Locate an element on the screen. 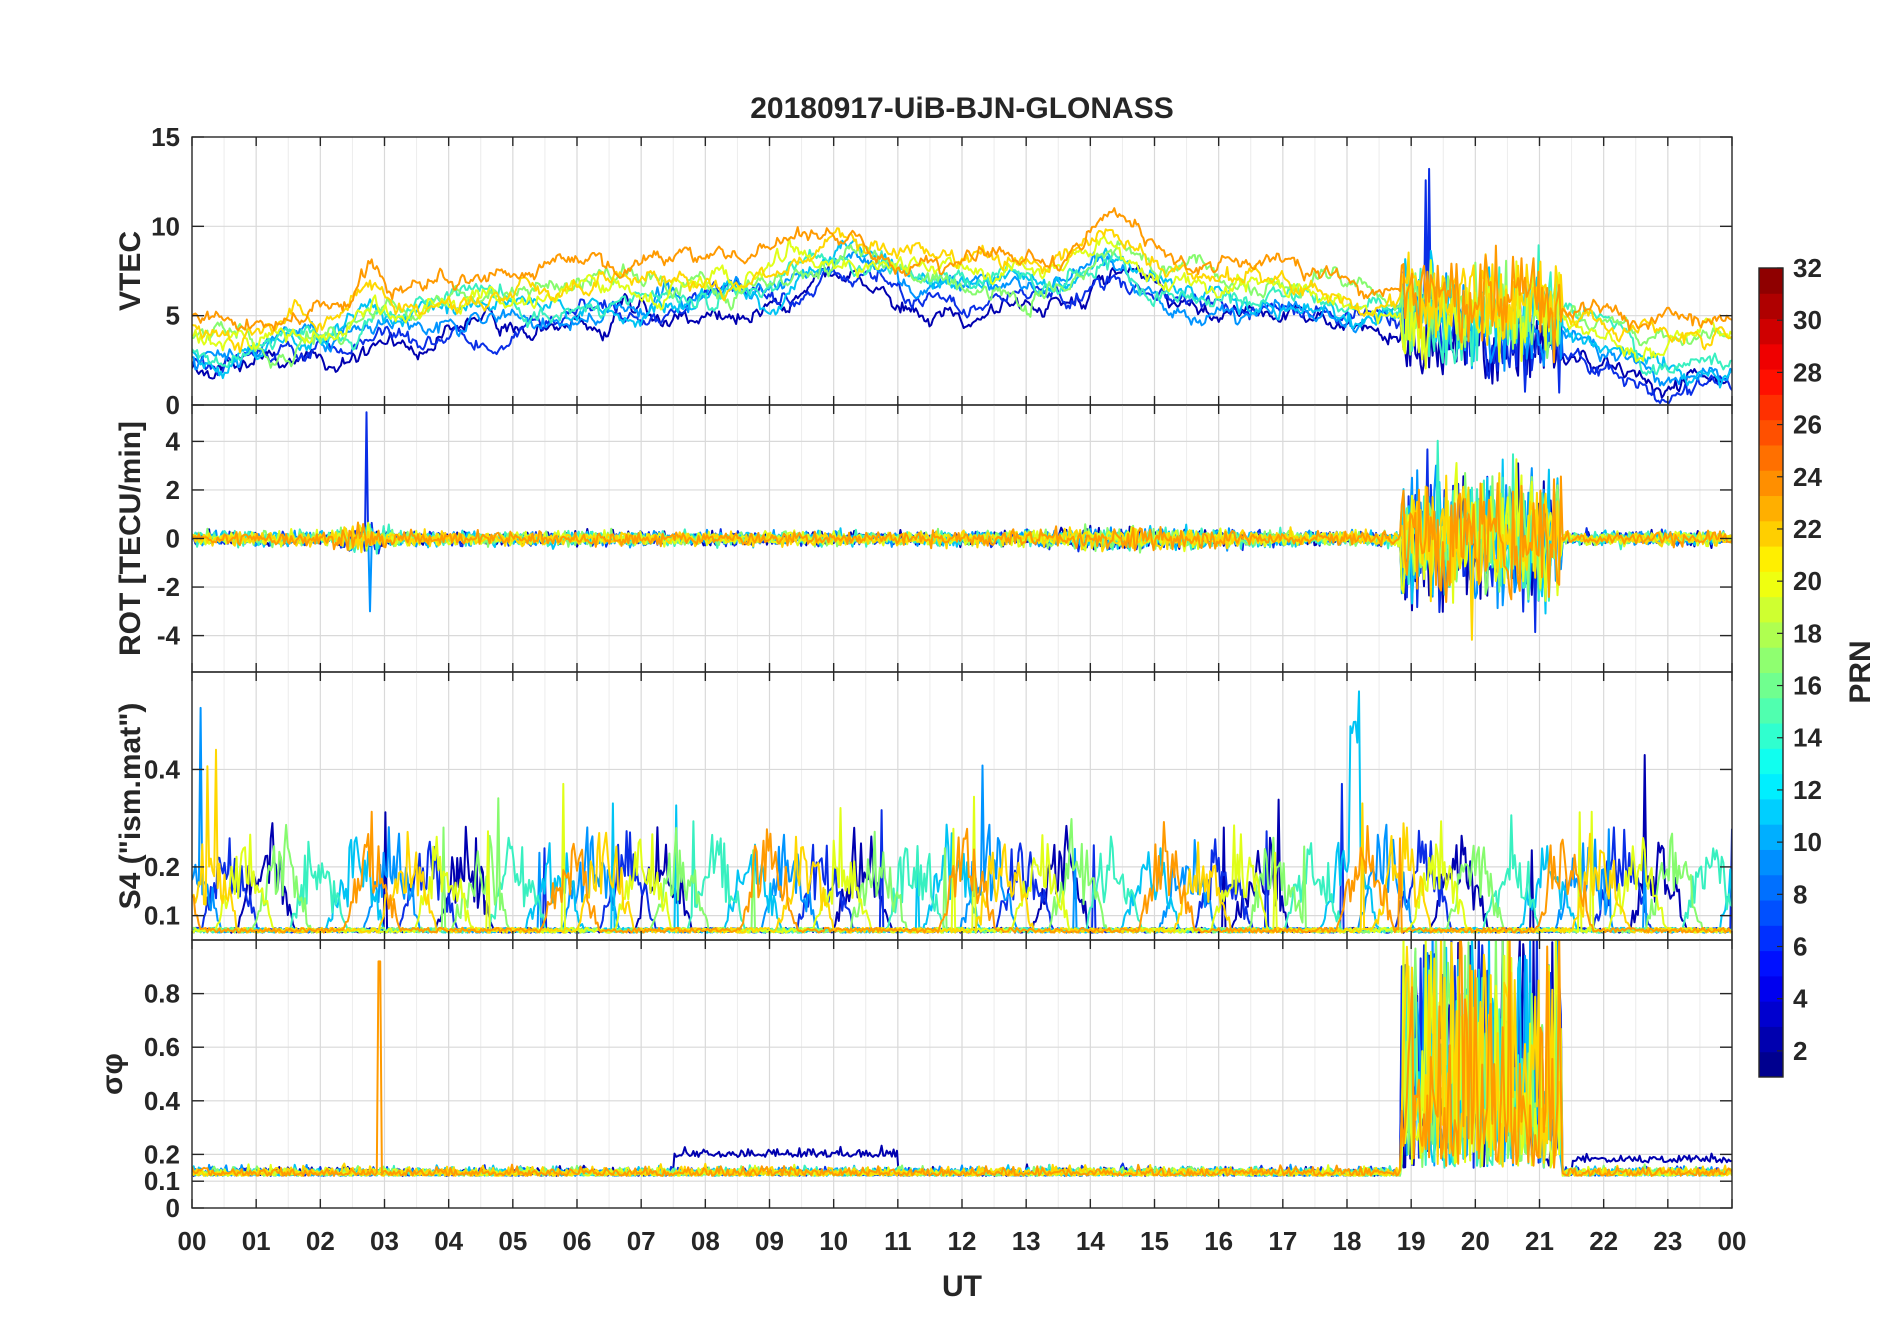 The height and width of the screenshot is (1330, 1902). x-tick-label: 22 is located at coordinates (1603, 1241).